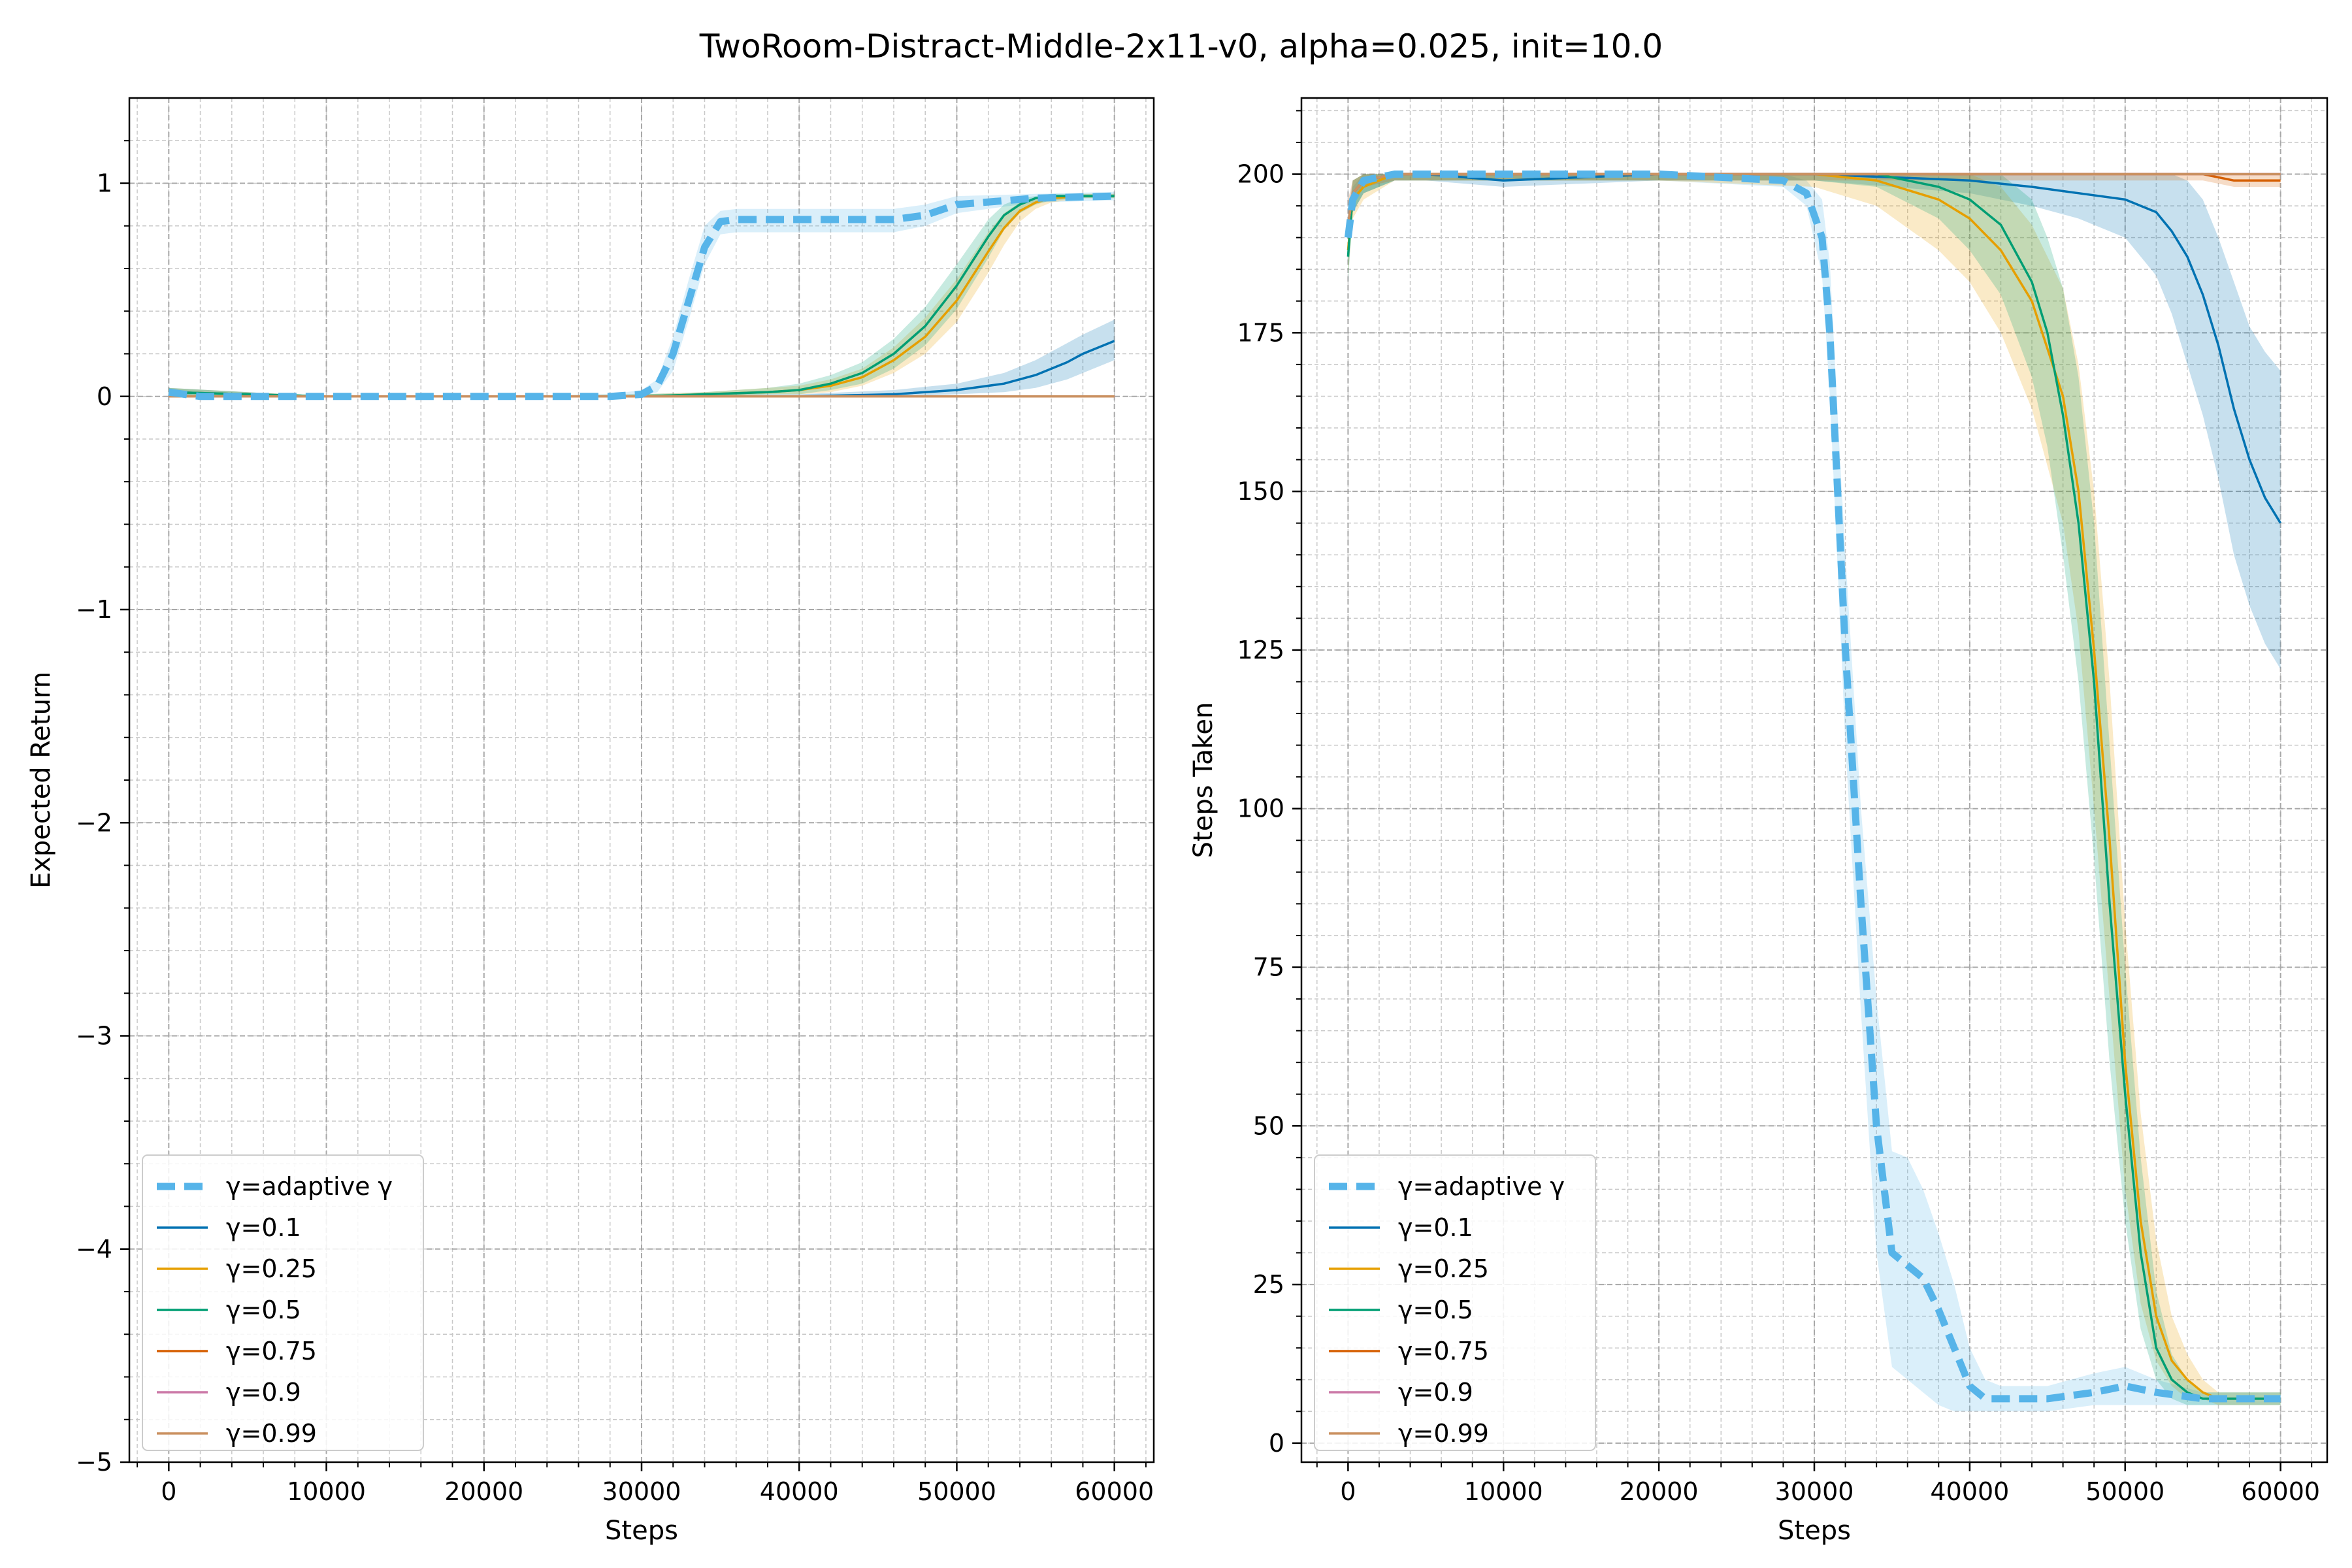 This screenshot has width=2352, height=1568. Describe the element at coordinates (1268, 1125) in the screenshot. I see `y-tick-label: 50` at that location.